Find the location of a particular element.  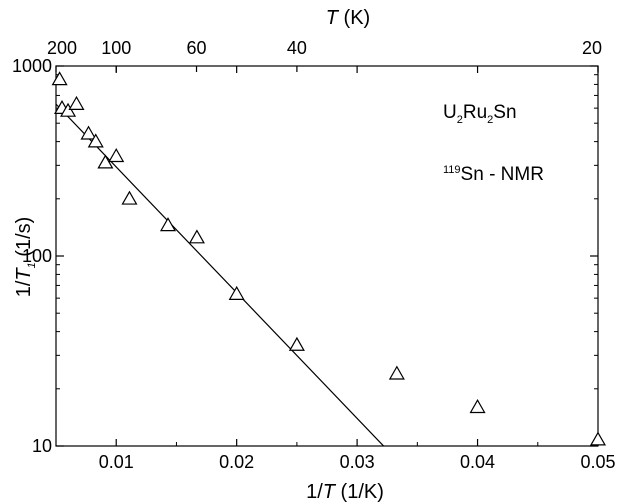

y-axis-title-sub: 1 is located at coordinates (32, 265).